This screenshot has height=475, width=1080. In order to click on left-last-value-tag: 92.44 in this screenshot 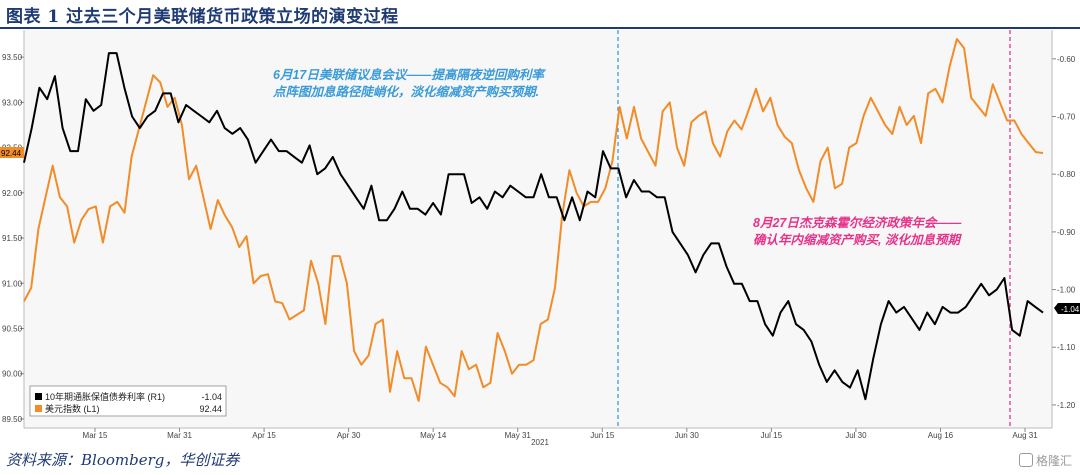, I will do `click(12, 152)`.